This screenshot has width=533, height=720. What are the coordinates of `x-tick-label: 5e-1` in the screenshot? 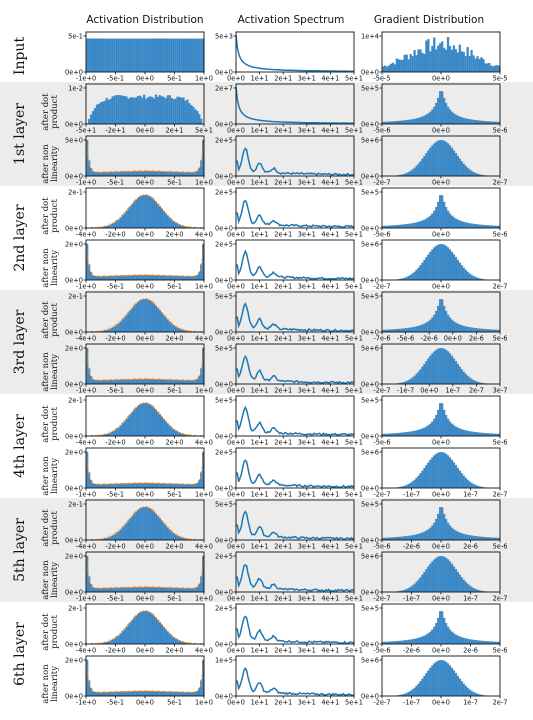 It's located at (174, 495).